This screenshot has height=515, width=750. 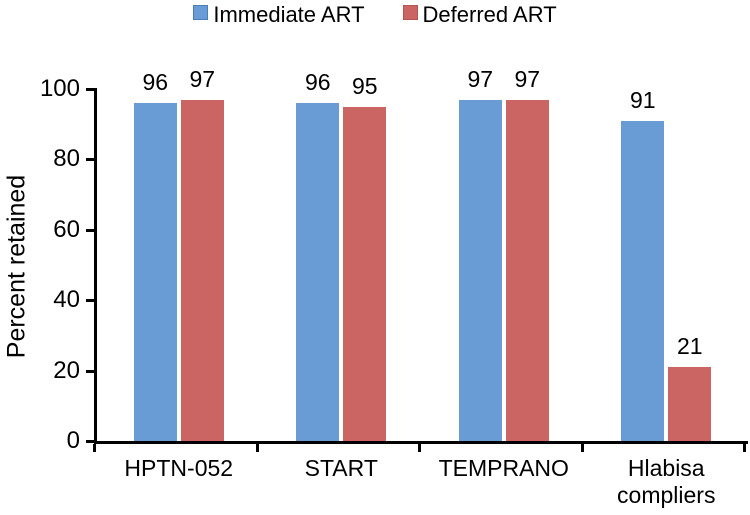 I want to click on legend-label: Deferred ART, so click(x=489, y=14).